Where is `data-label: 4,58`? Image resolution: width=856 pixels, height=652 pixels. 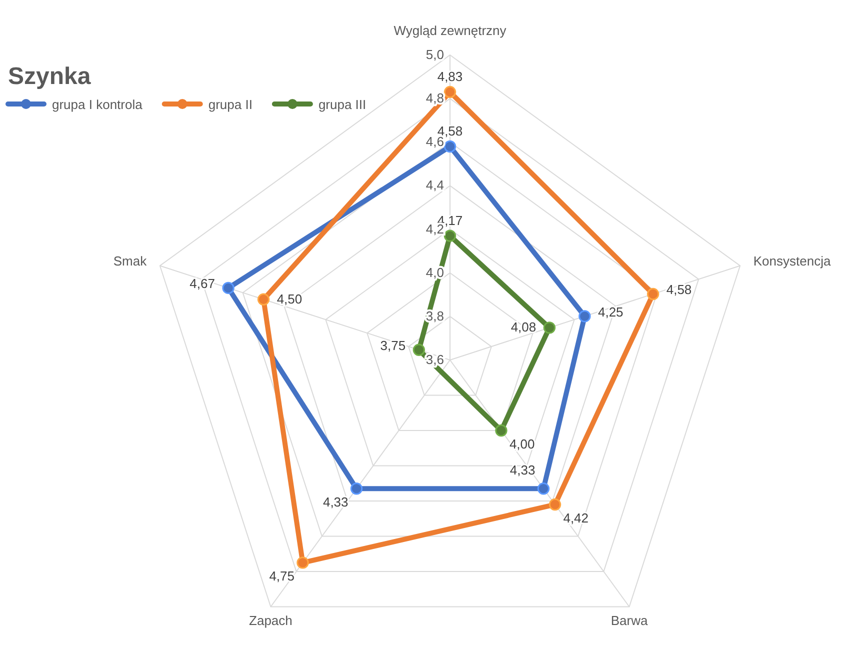
data-label: 4,58 is located at coordinates (679, 290).